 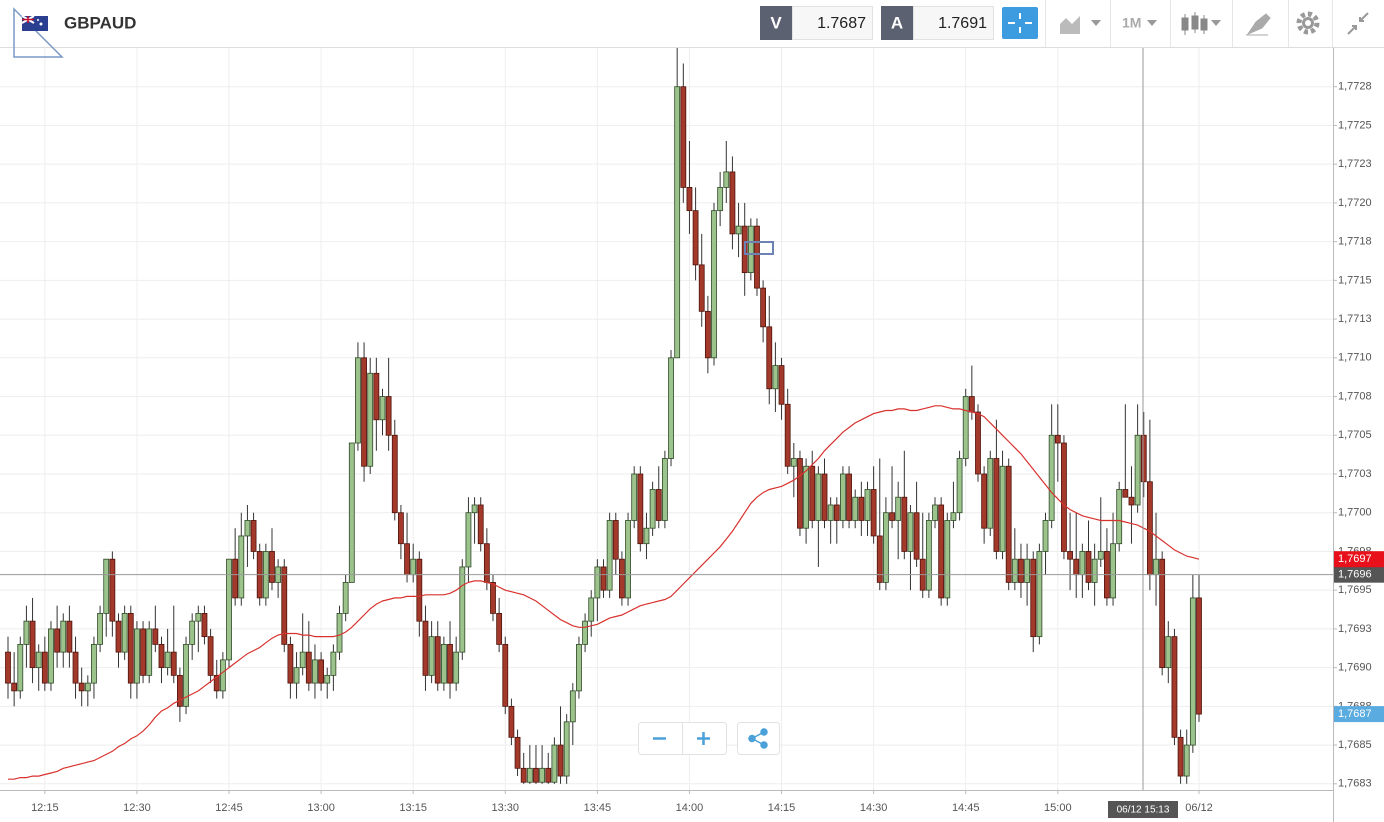 I want to click on x-tick-label: 13:45, so click(x=598, y=808).